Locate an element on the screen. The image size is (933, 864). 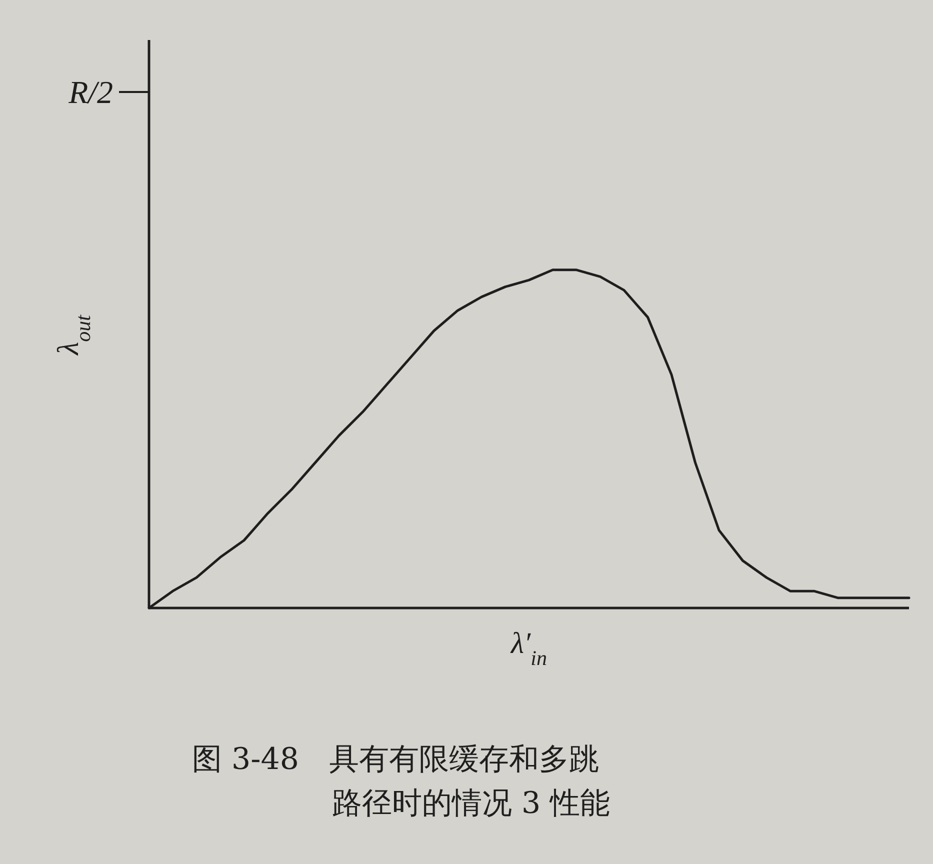
x-axis-title: λ′$_{in}$ is located at coordinates (528, 648).